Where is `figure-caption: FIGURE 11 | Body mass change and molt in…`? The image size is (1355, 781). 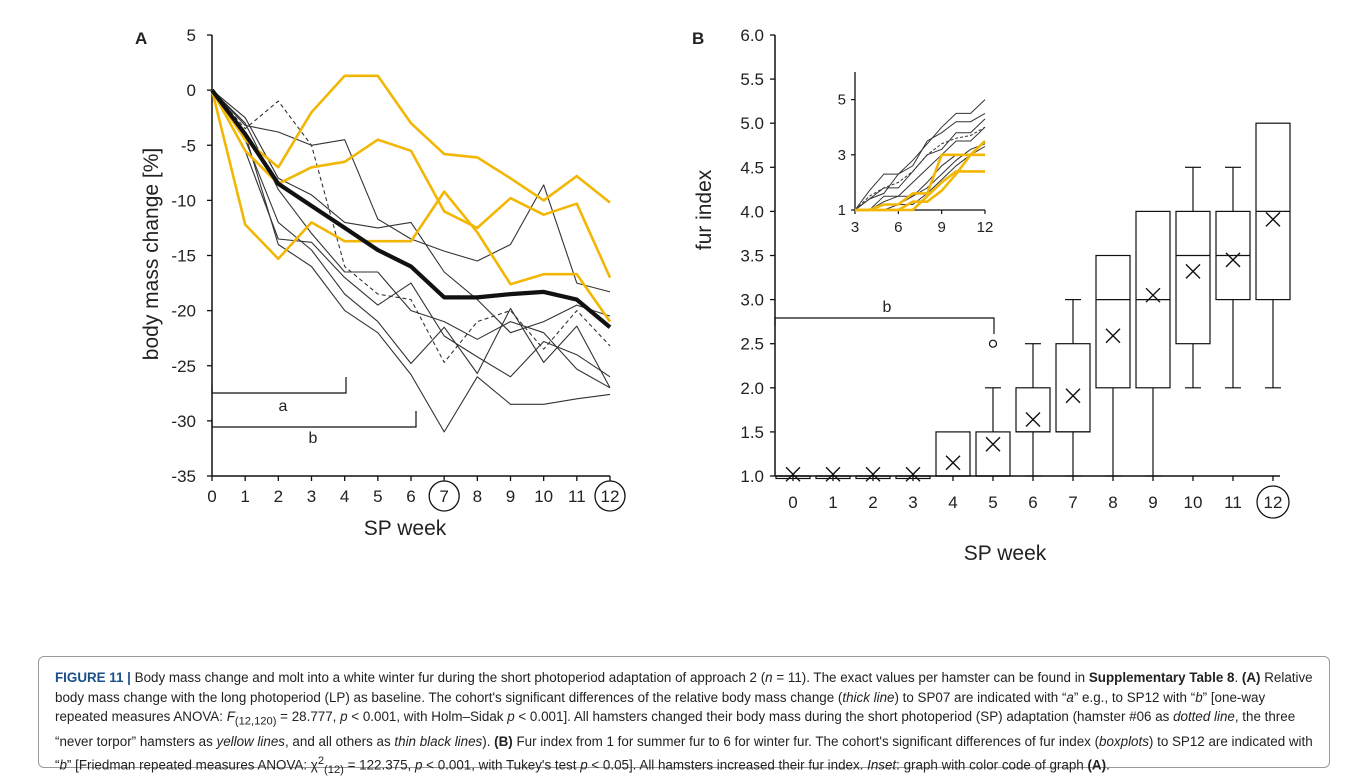 figure-caption: FIGURE 11 | Body mass change and molt in… is located at coordinates (684, 716).